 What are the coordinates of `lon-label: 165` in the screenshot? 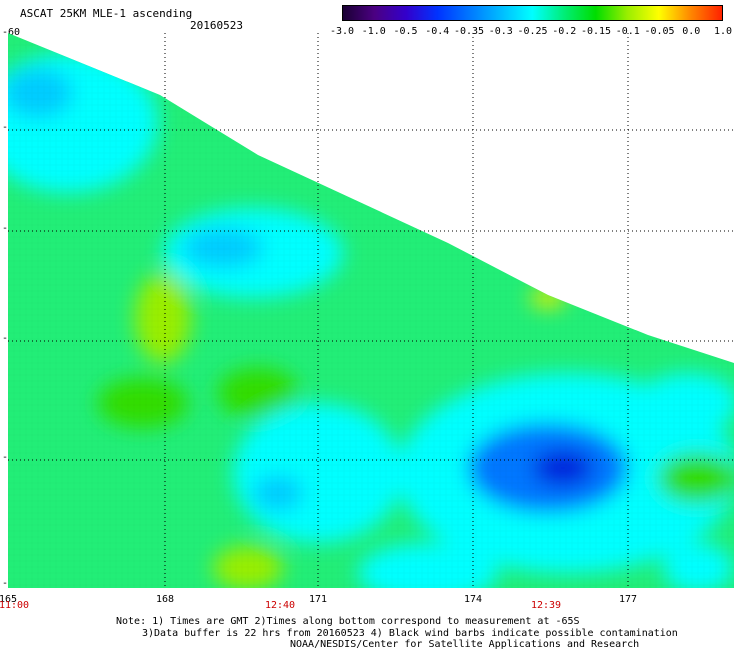 It's located at (9, 599).